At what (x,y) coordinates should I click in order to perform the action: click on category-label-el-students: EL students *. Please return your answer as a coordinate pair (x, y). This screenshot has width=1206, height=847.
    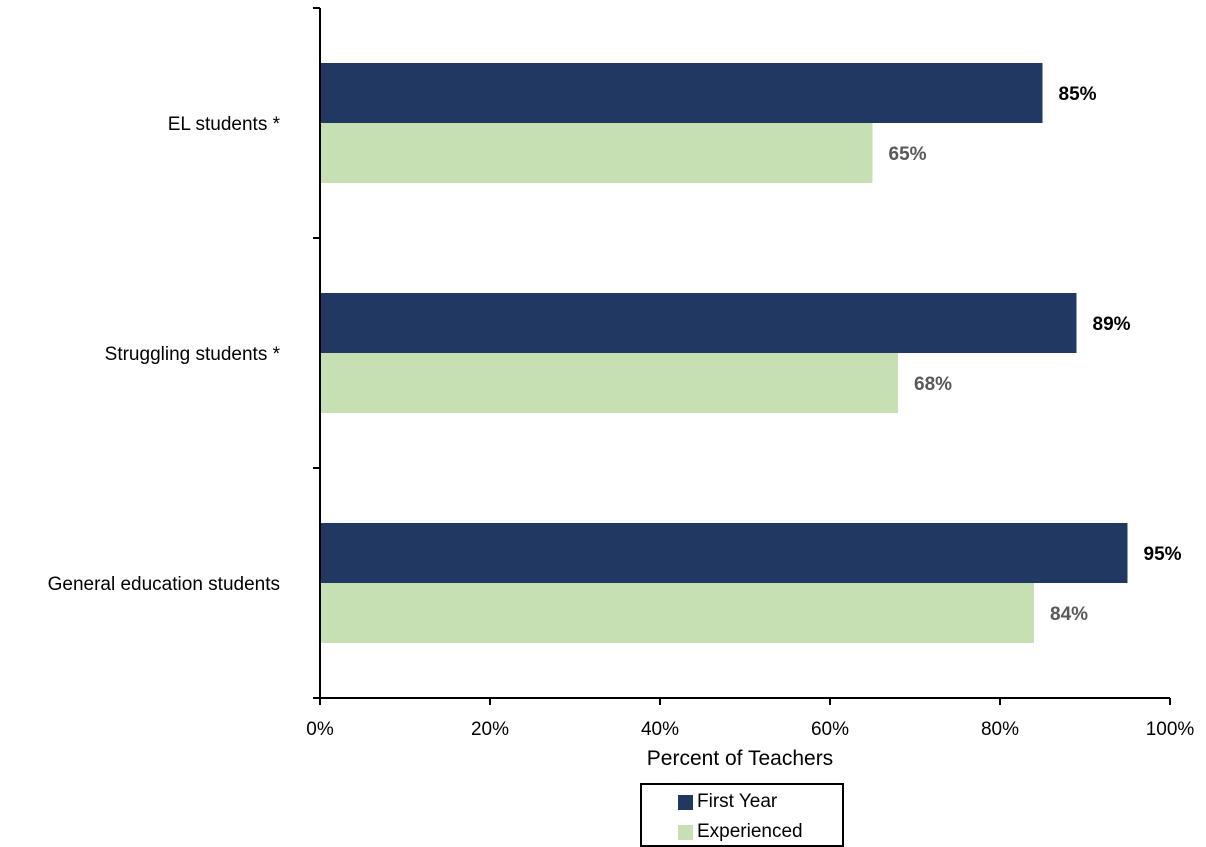
    Looking at the image, I should click on (224, 124).